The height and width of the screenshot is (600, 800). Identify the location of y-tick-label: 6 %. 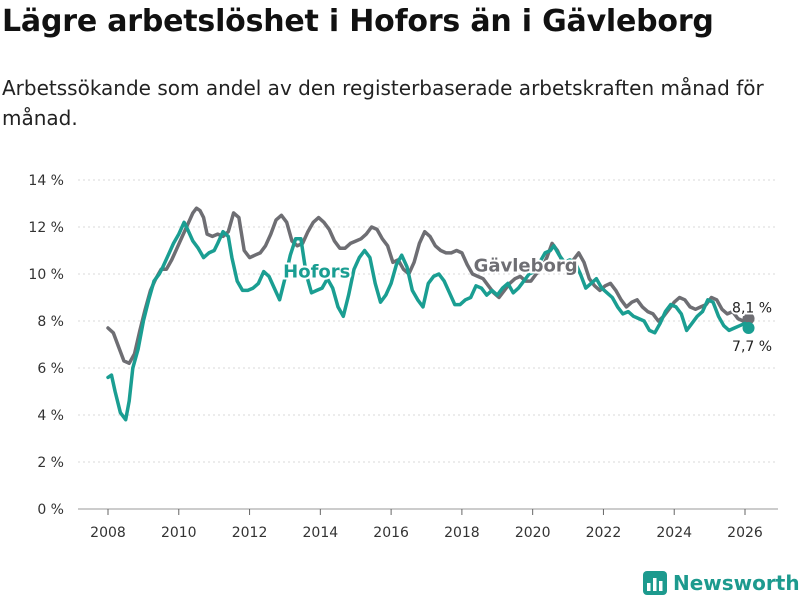
(50, 369).